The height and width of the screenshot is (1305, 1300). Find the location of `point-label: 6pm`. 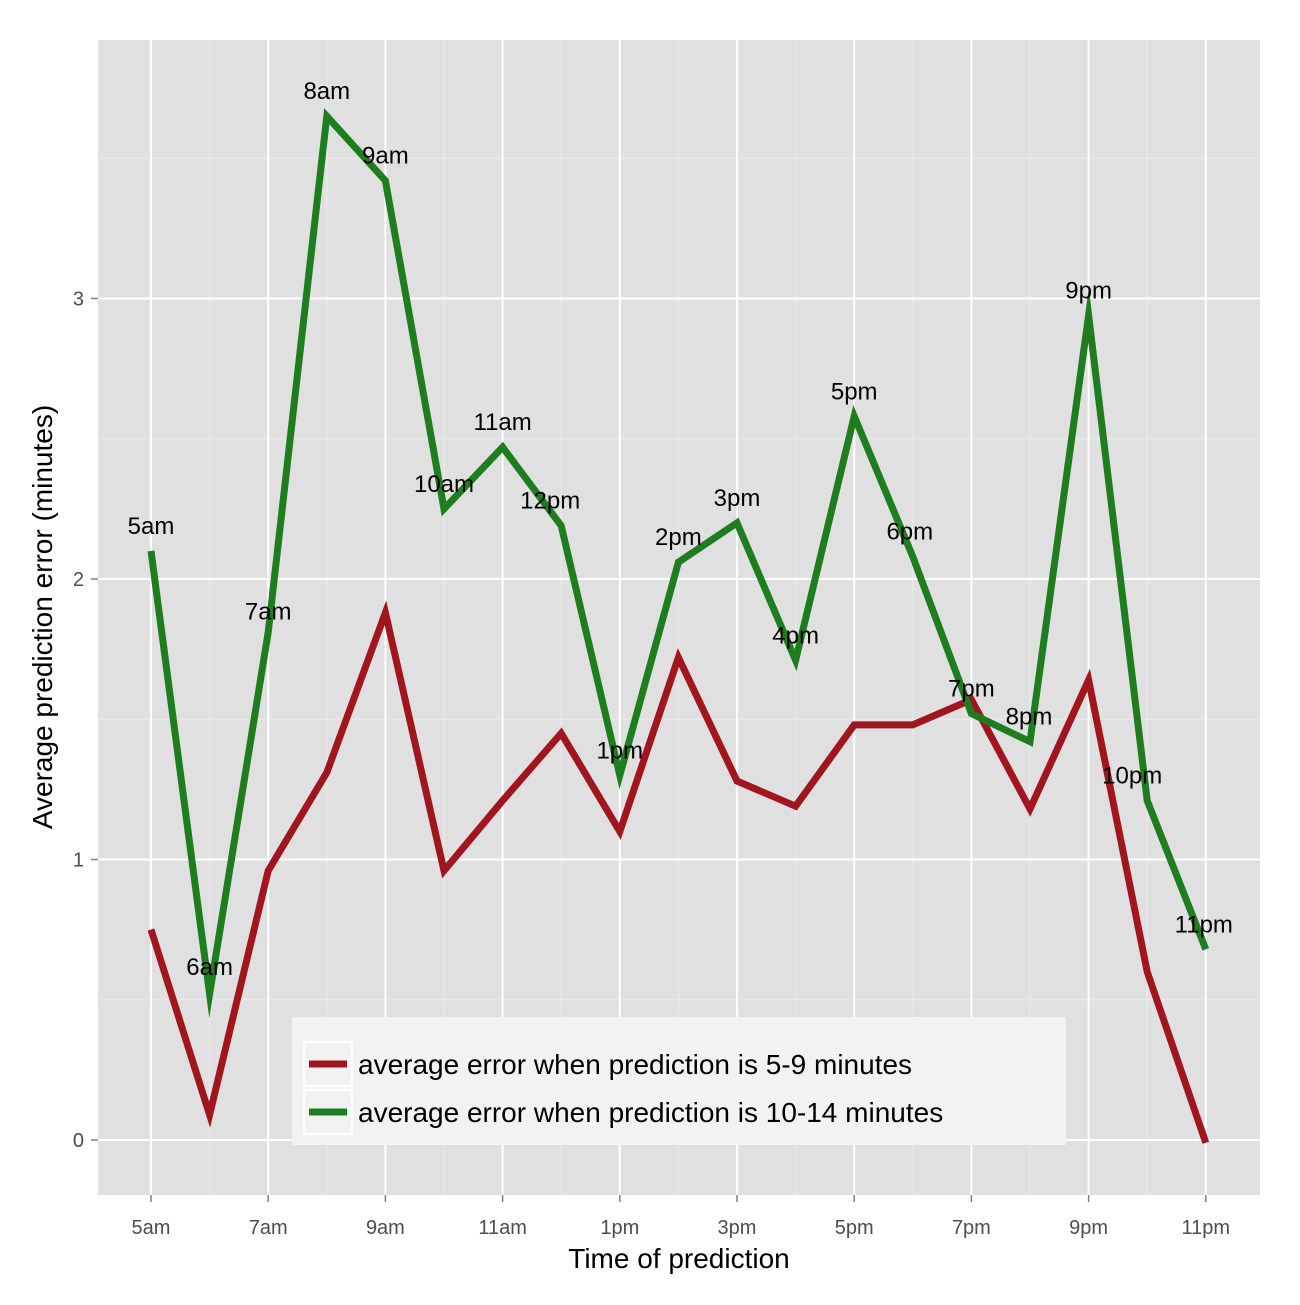

point-label: 6pm is located at coordinates (909, 532).